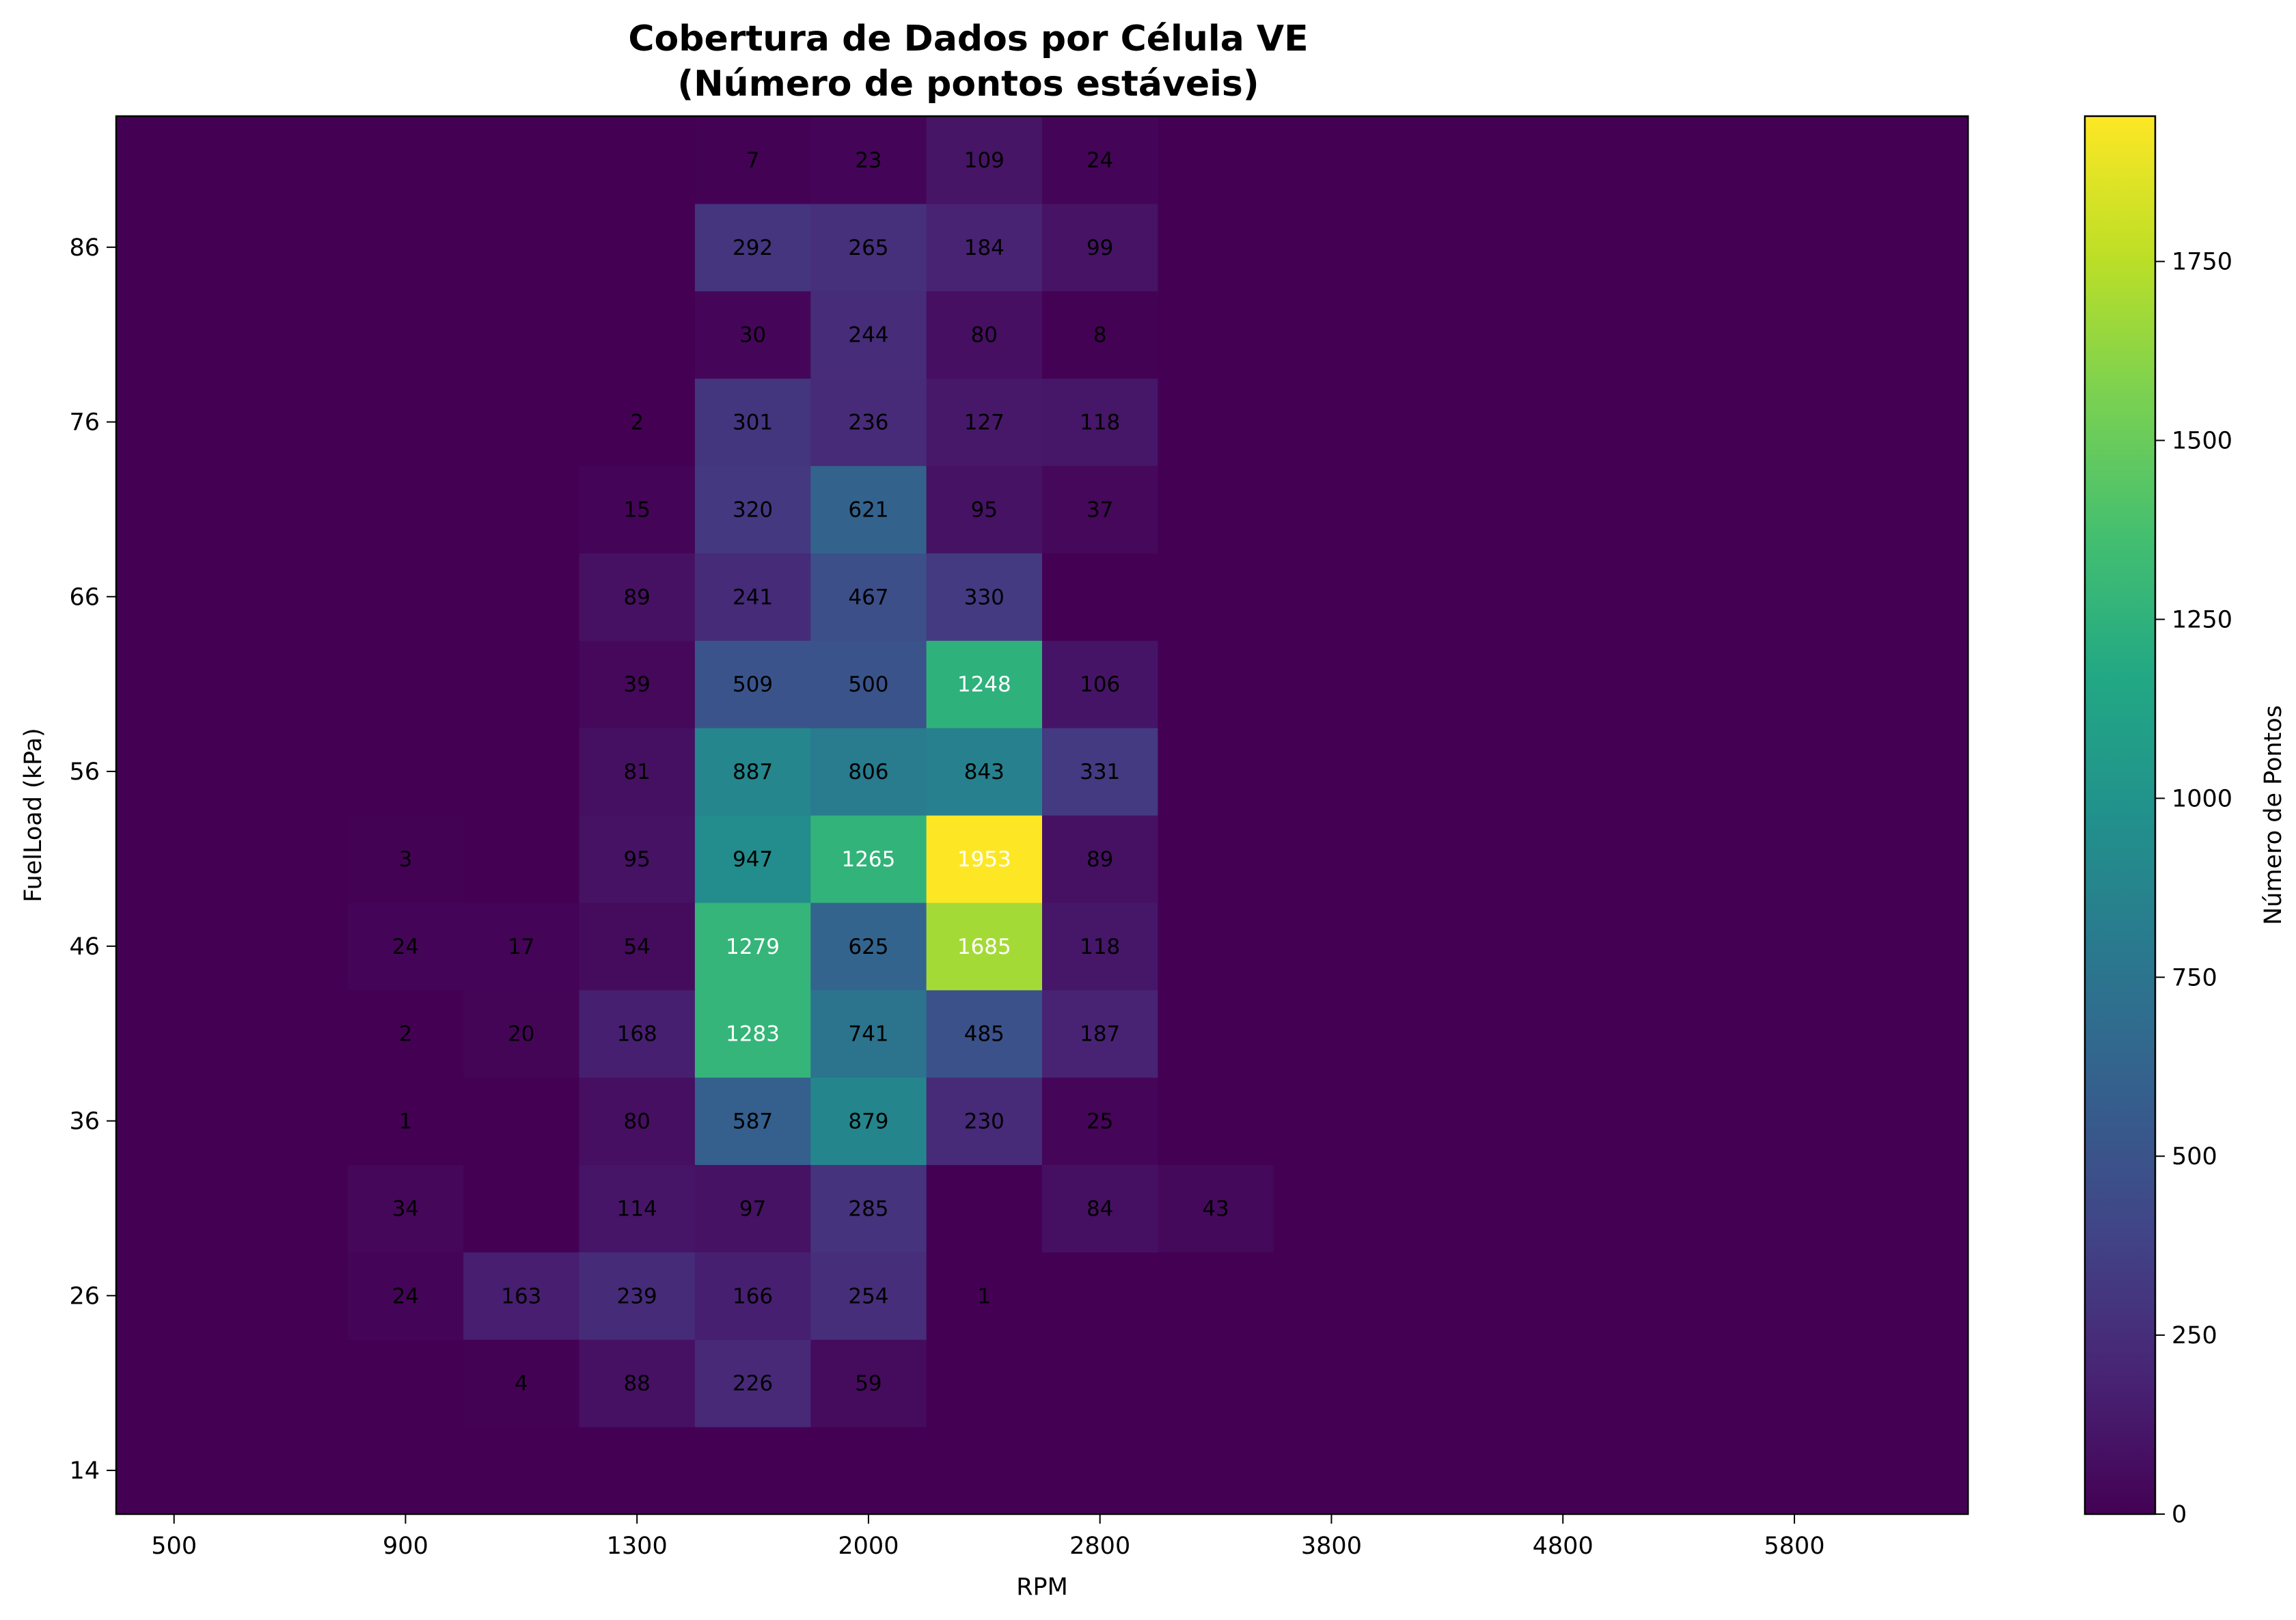 The height and width of the screenshot is (1620, 2296). What do you see at coordinates (2120, 815) in the screenshot?
I see `colorbar` at bounding box center [2120, 815].